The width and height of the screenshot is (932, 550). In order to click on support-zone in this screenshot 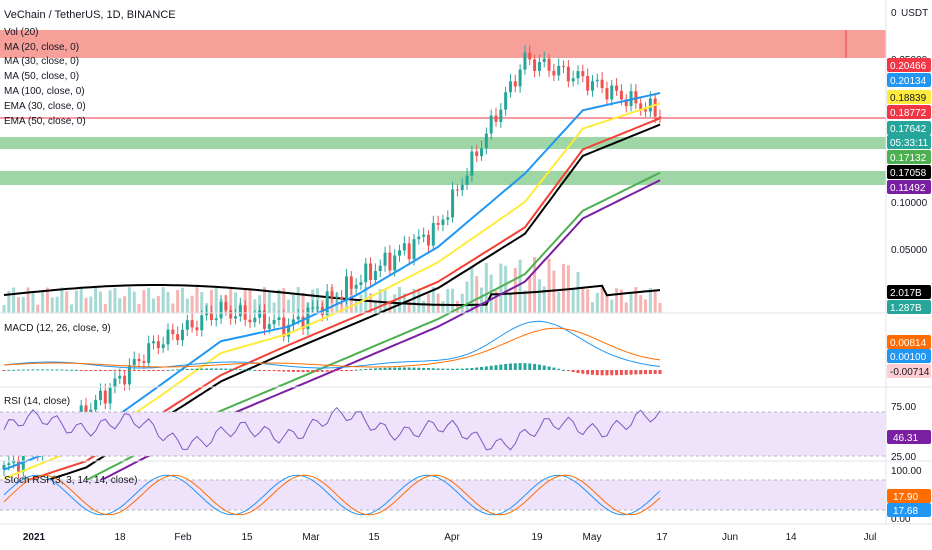, I will do `click(443, 143)`.